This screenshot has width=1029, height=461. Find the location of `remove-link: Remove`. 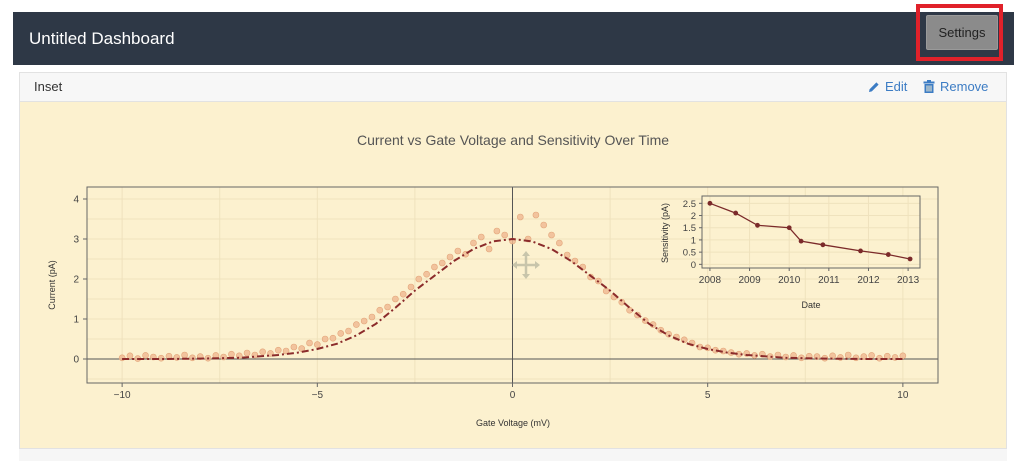

remove-link: Remove is located at coordinates (955, 86).